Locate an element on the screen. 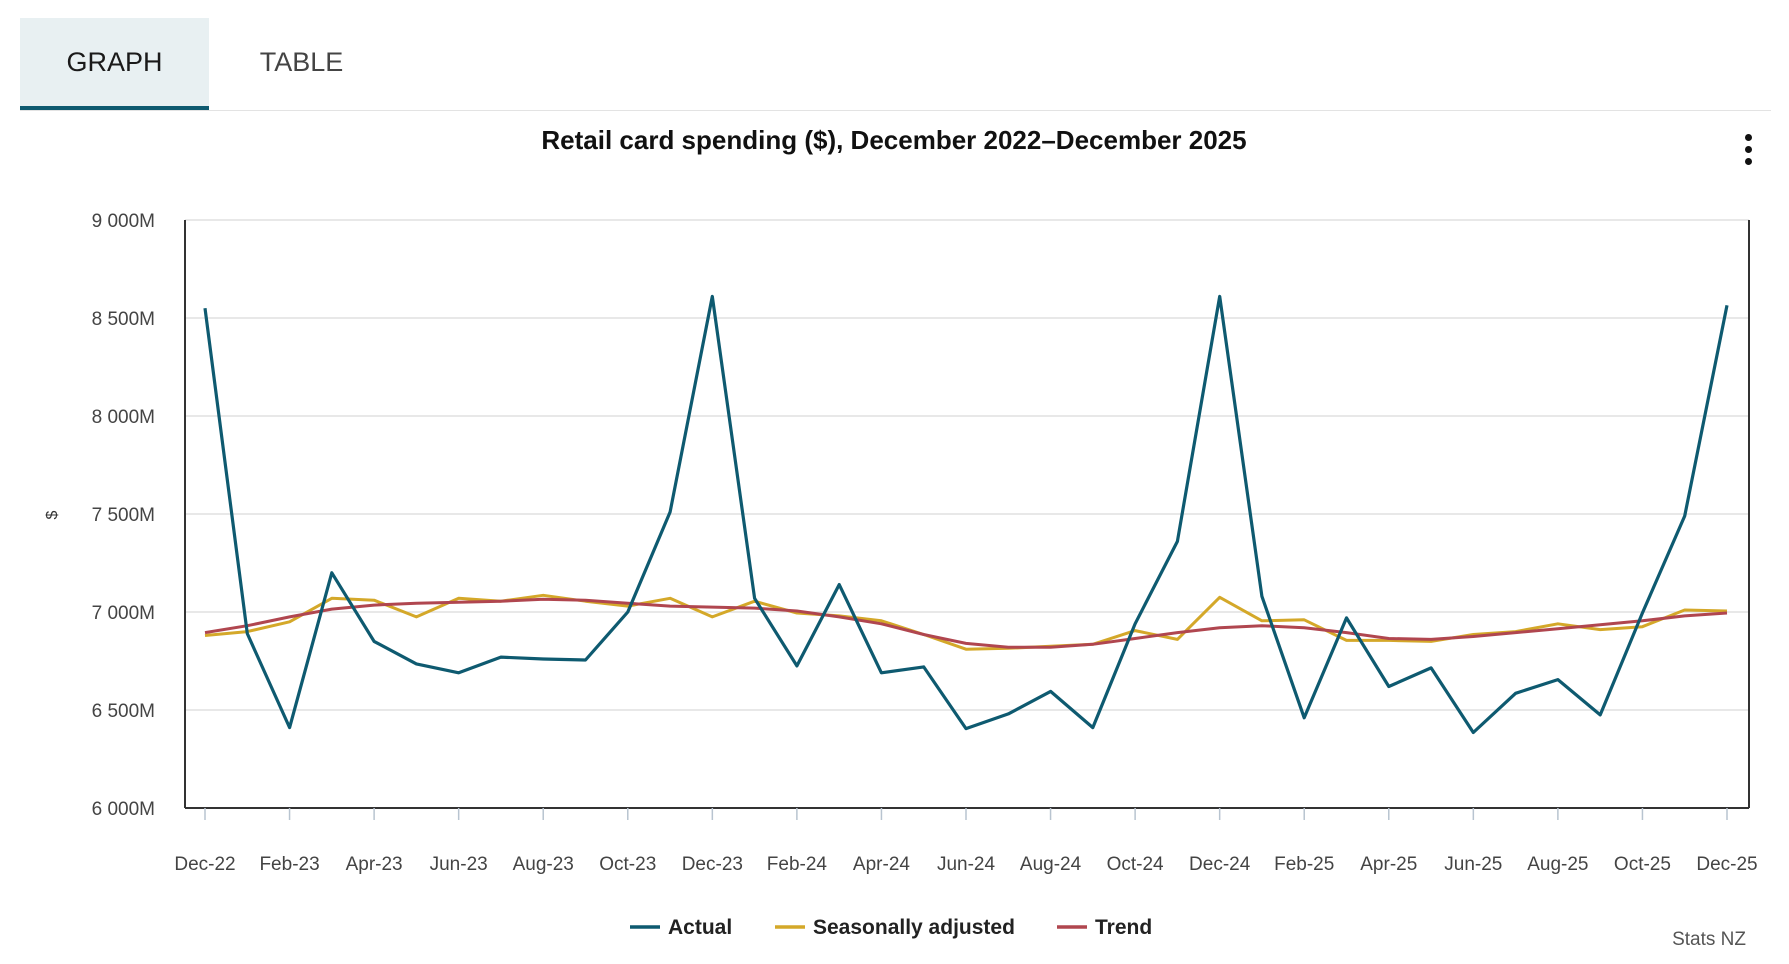 The height and width of the screenshot is (964, 1789). x-tick-label: Dec-23 is located at coordinates (712, 864).